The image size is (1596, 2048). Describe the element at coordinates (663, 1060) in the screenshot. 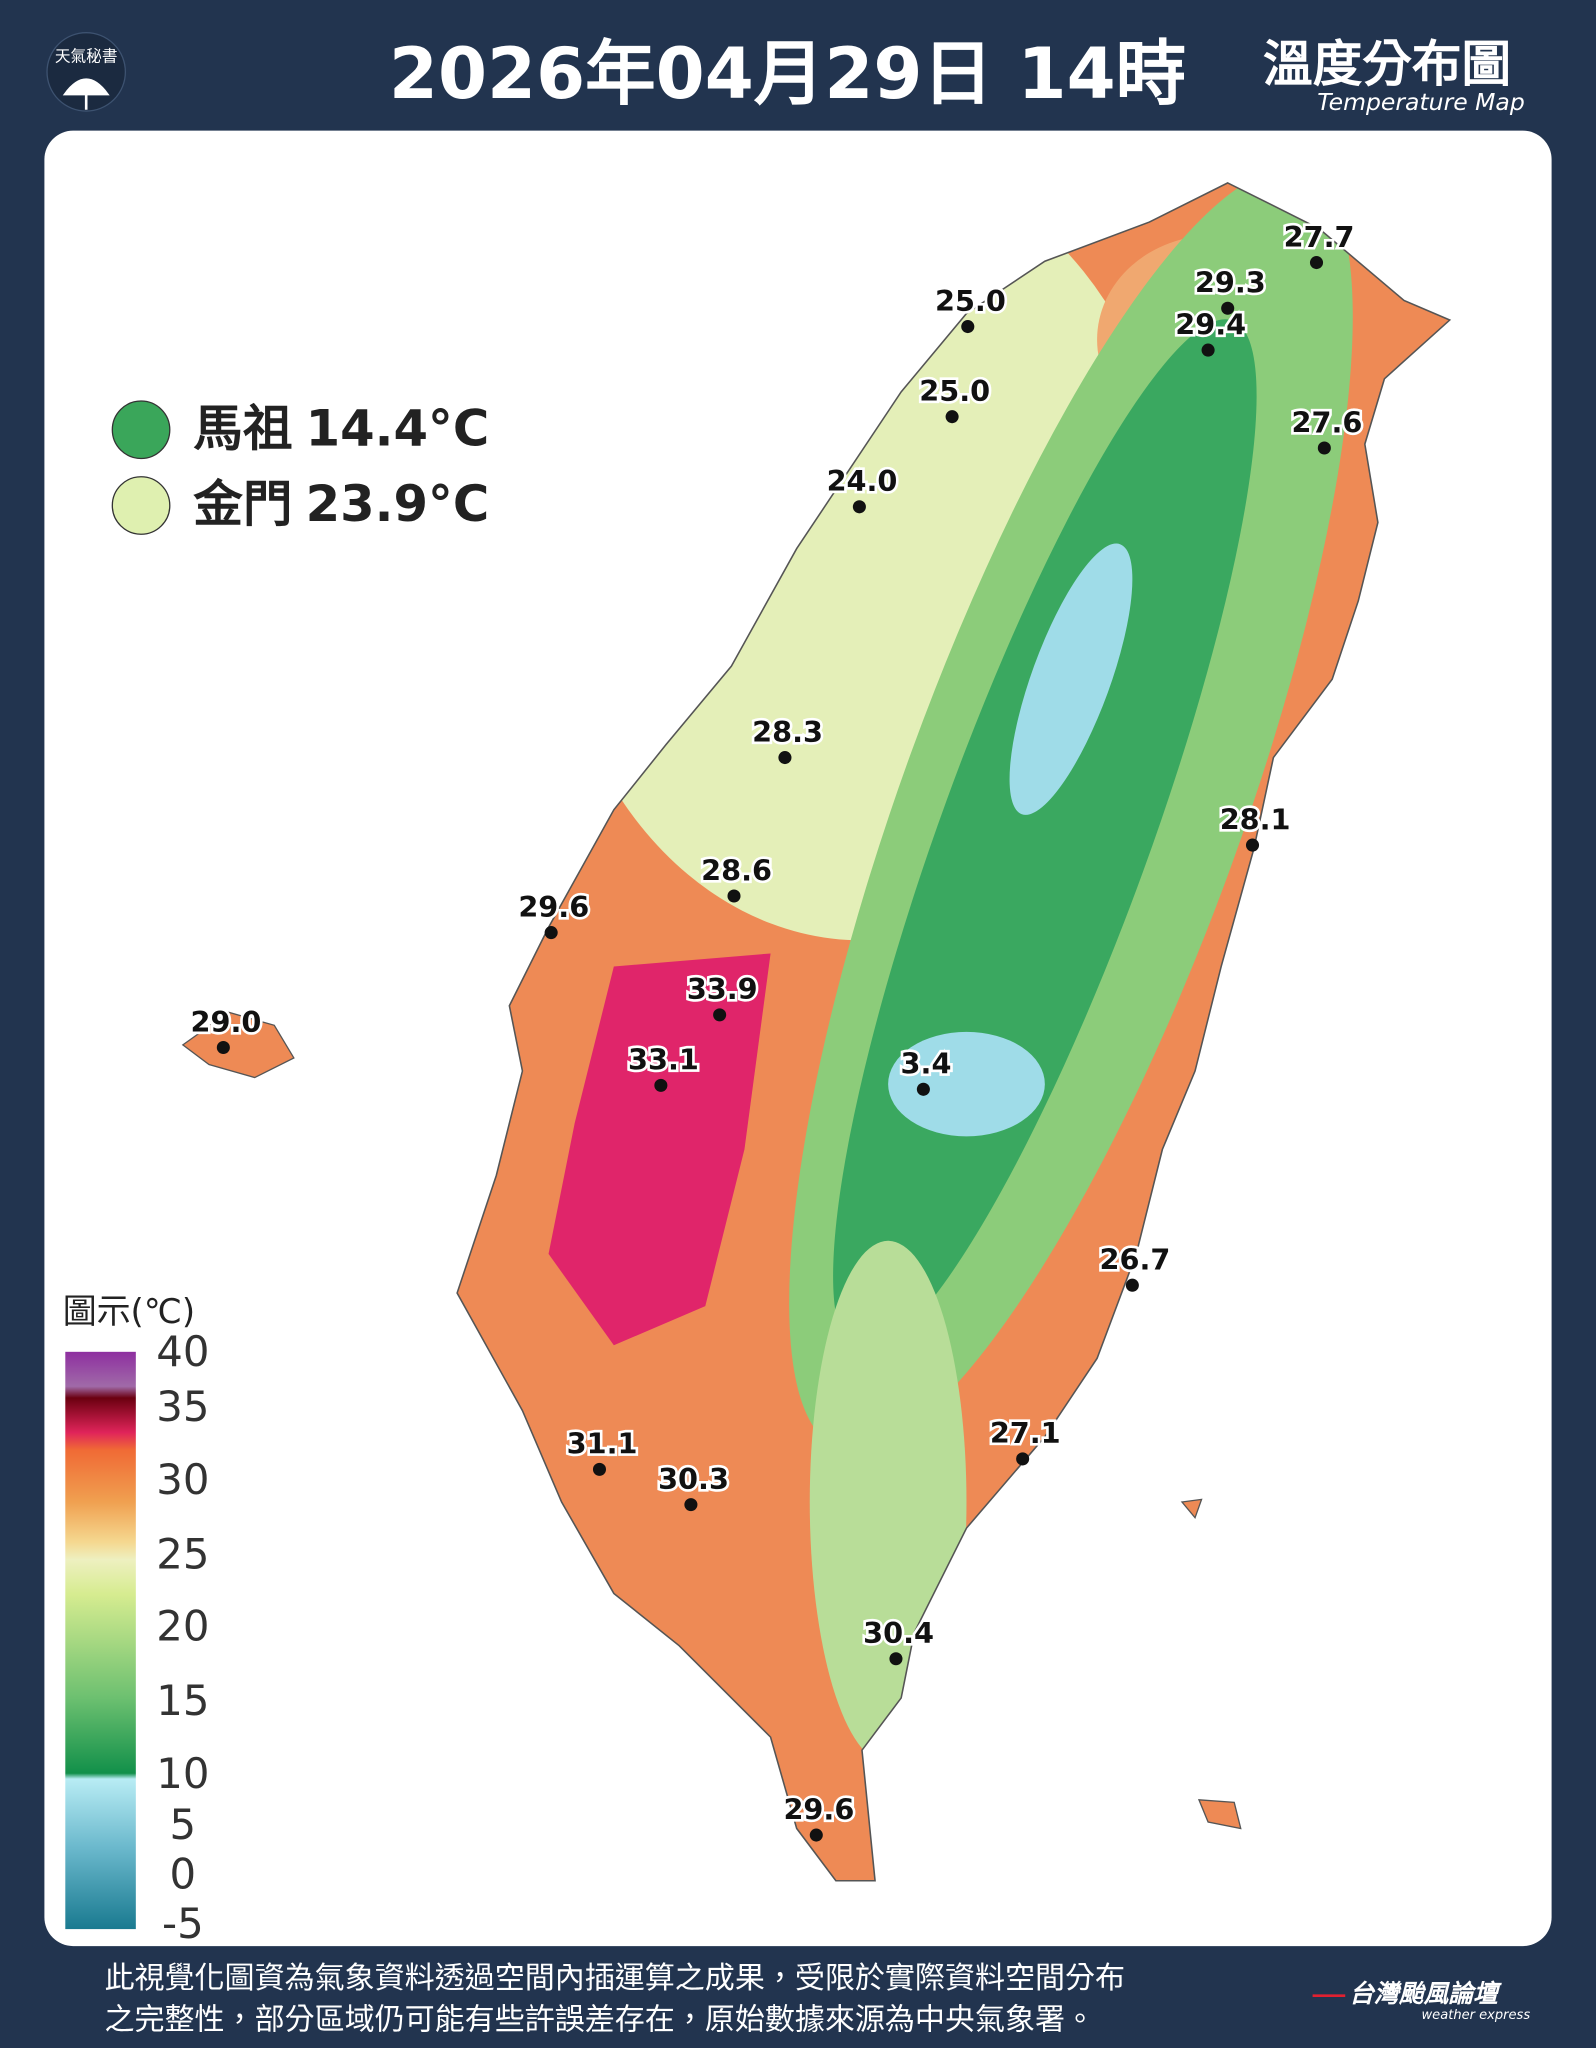

I see `station-value: 33.1` at that location.